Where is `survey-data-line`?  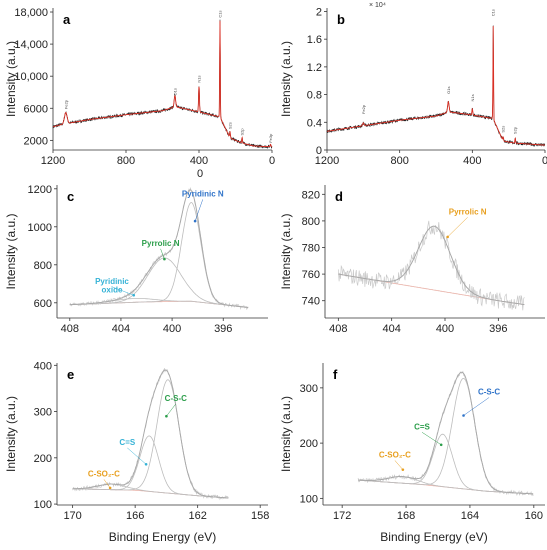 survey-data-line is located at coordinates (435, 86).